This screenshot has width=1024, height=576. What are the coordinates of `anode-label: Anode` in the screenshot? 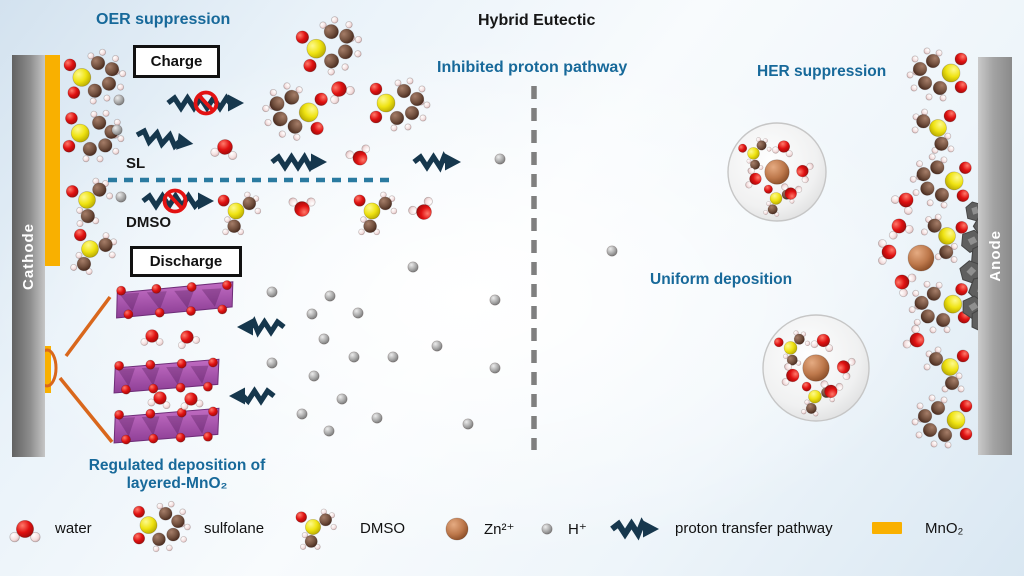 It's located at (995, 256).